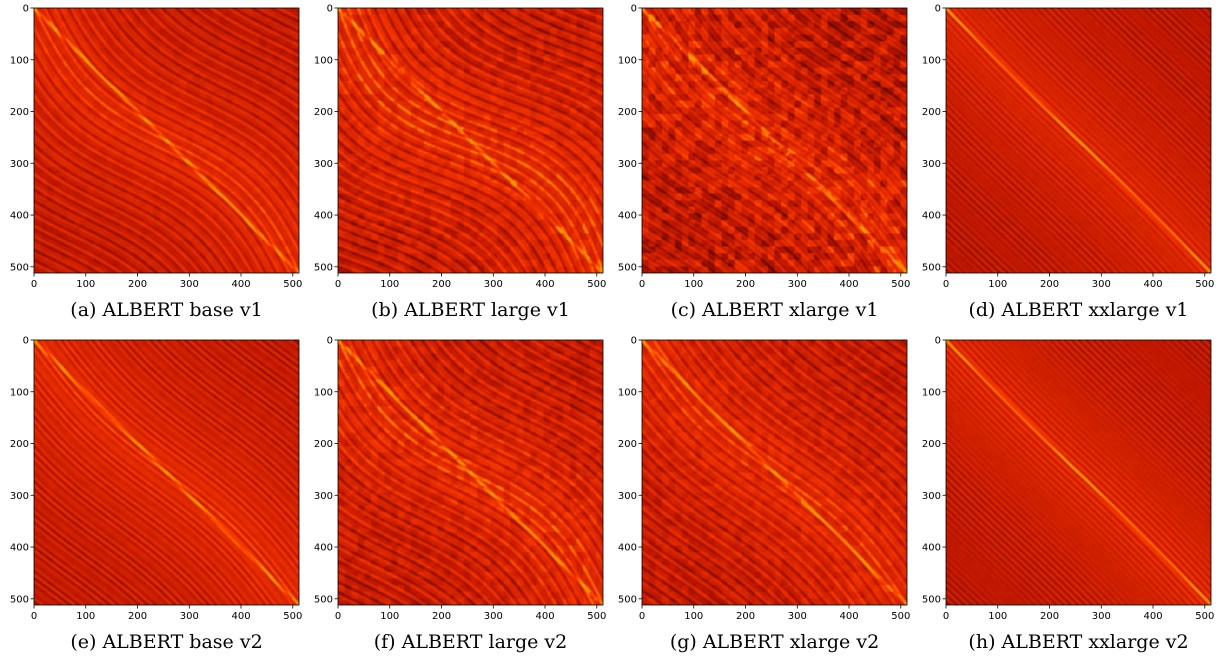 This screenshot has height=662, width=1225. I want to click on panel-caption: (h) ALBERT xxlarge v2, so click(1078, 642).